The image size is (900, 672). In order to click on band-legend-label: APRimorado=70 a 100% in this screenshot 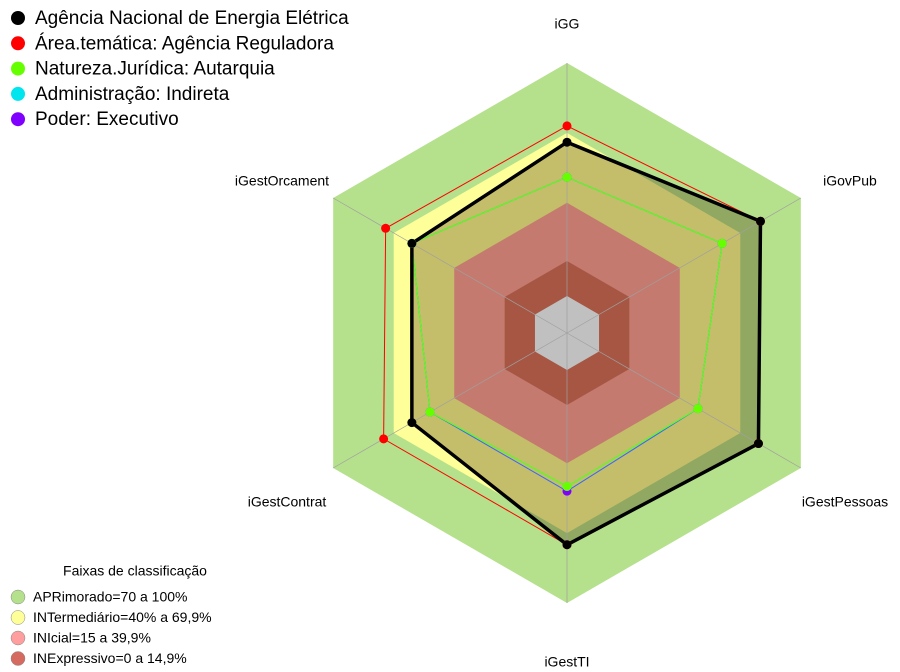, I will do `click(110, 597)`.